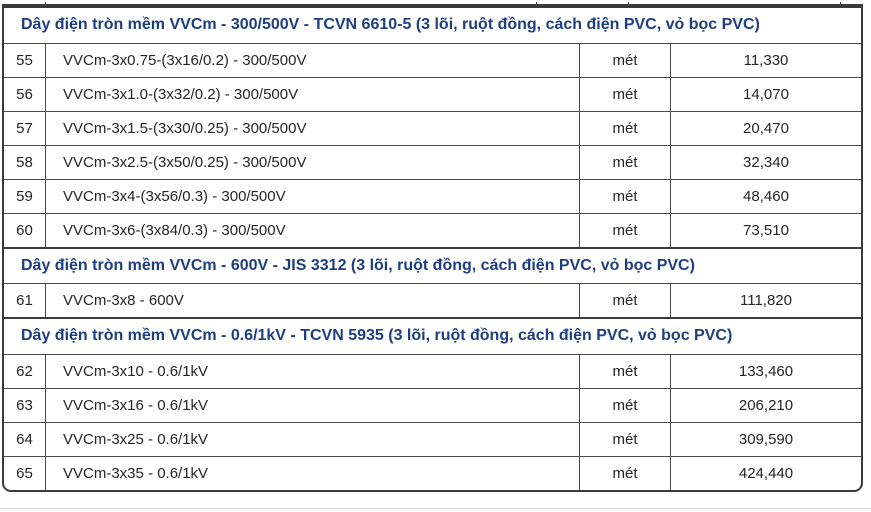 The height and width of the screenshot is (512, 871). I want to click on table-row: 62 VVCm-3x10 - 0.6/1kV mét 133,460, so click(432, 371).